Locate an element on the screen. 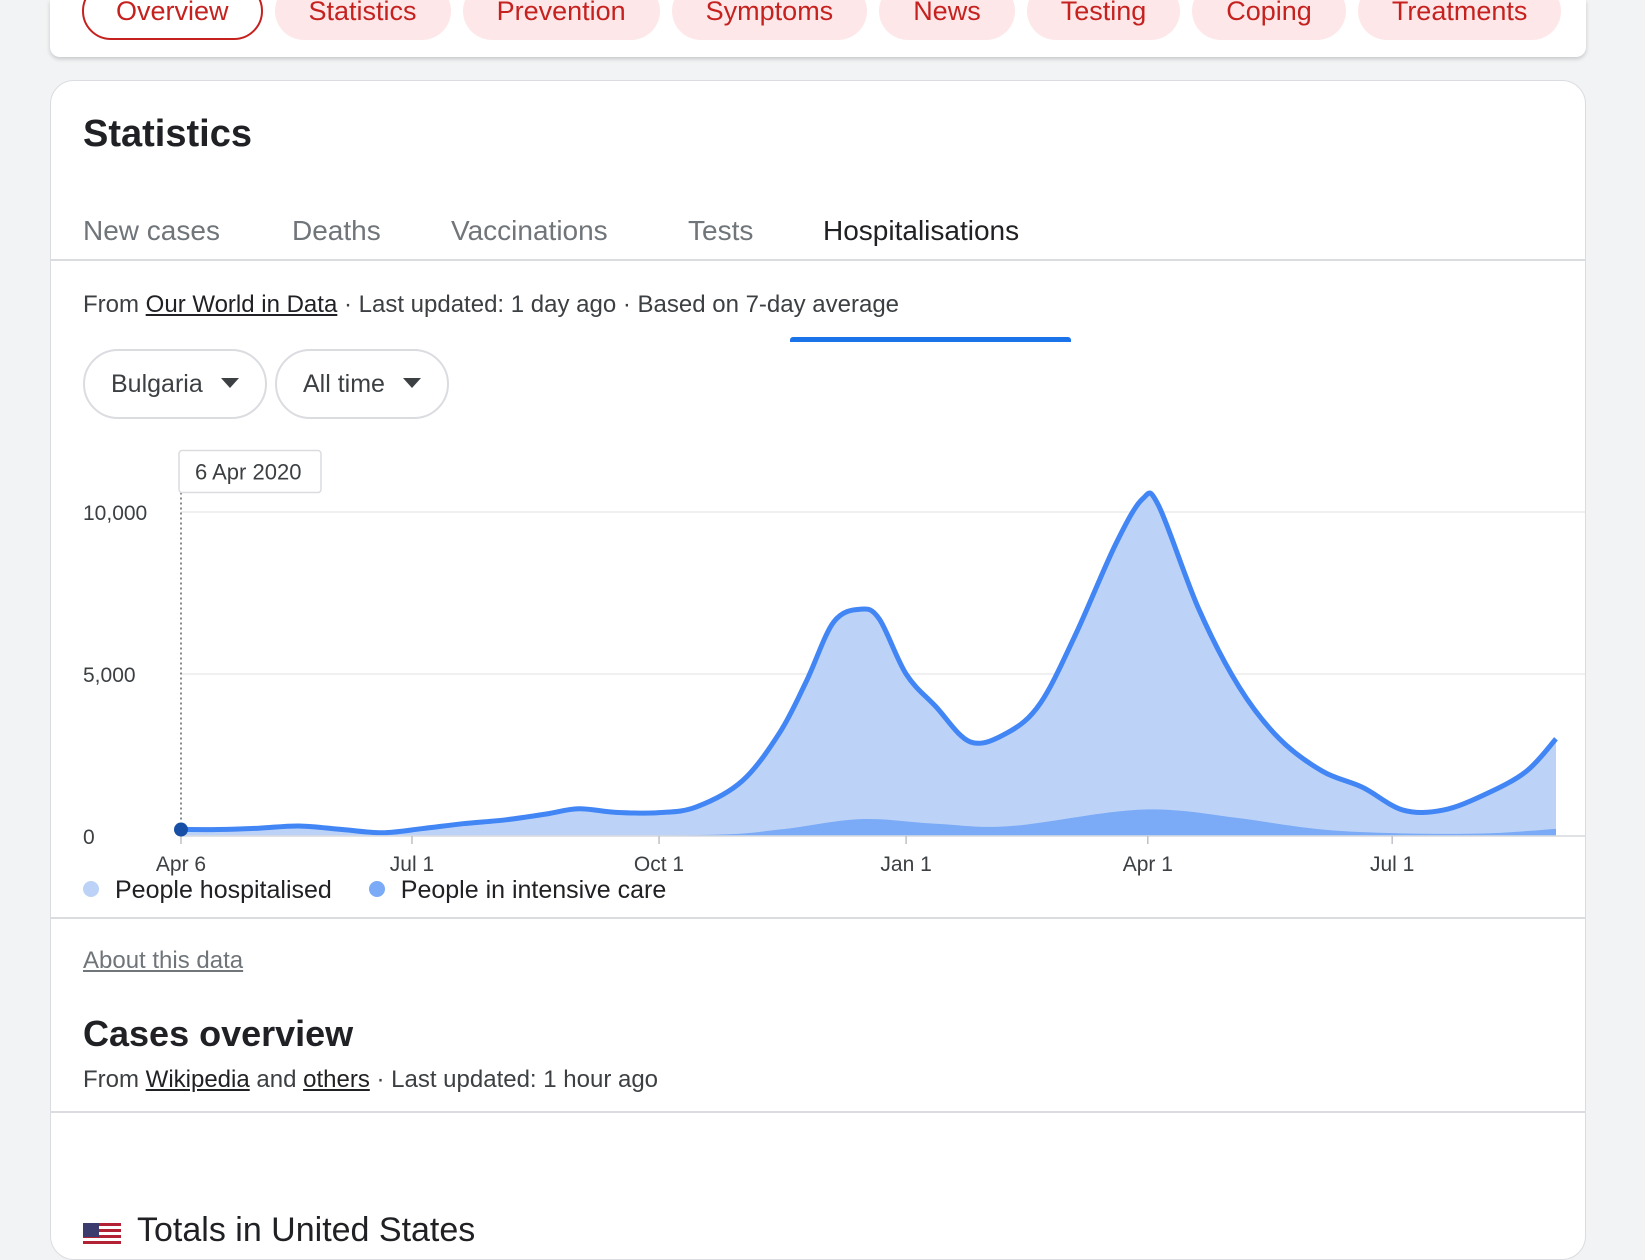 The width and height of the screenshot is (1645, 1260). tab-vaccinations: Vaccinations is located at coordinates (529, 230).